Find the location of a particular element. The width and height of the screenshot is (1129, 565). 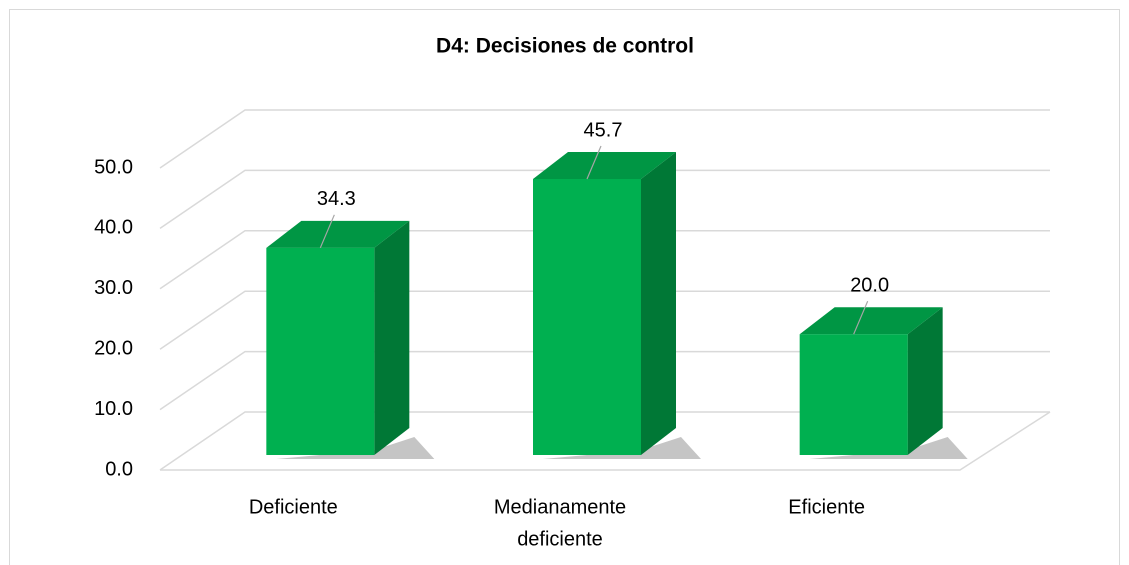

floor-edge is located at coordinates (605, 441).